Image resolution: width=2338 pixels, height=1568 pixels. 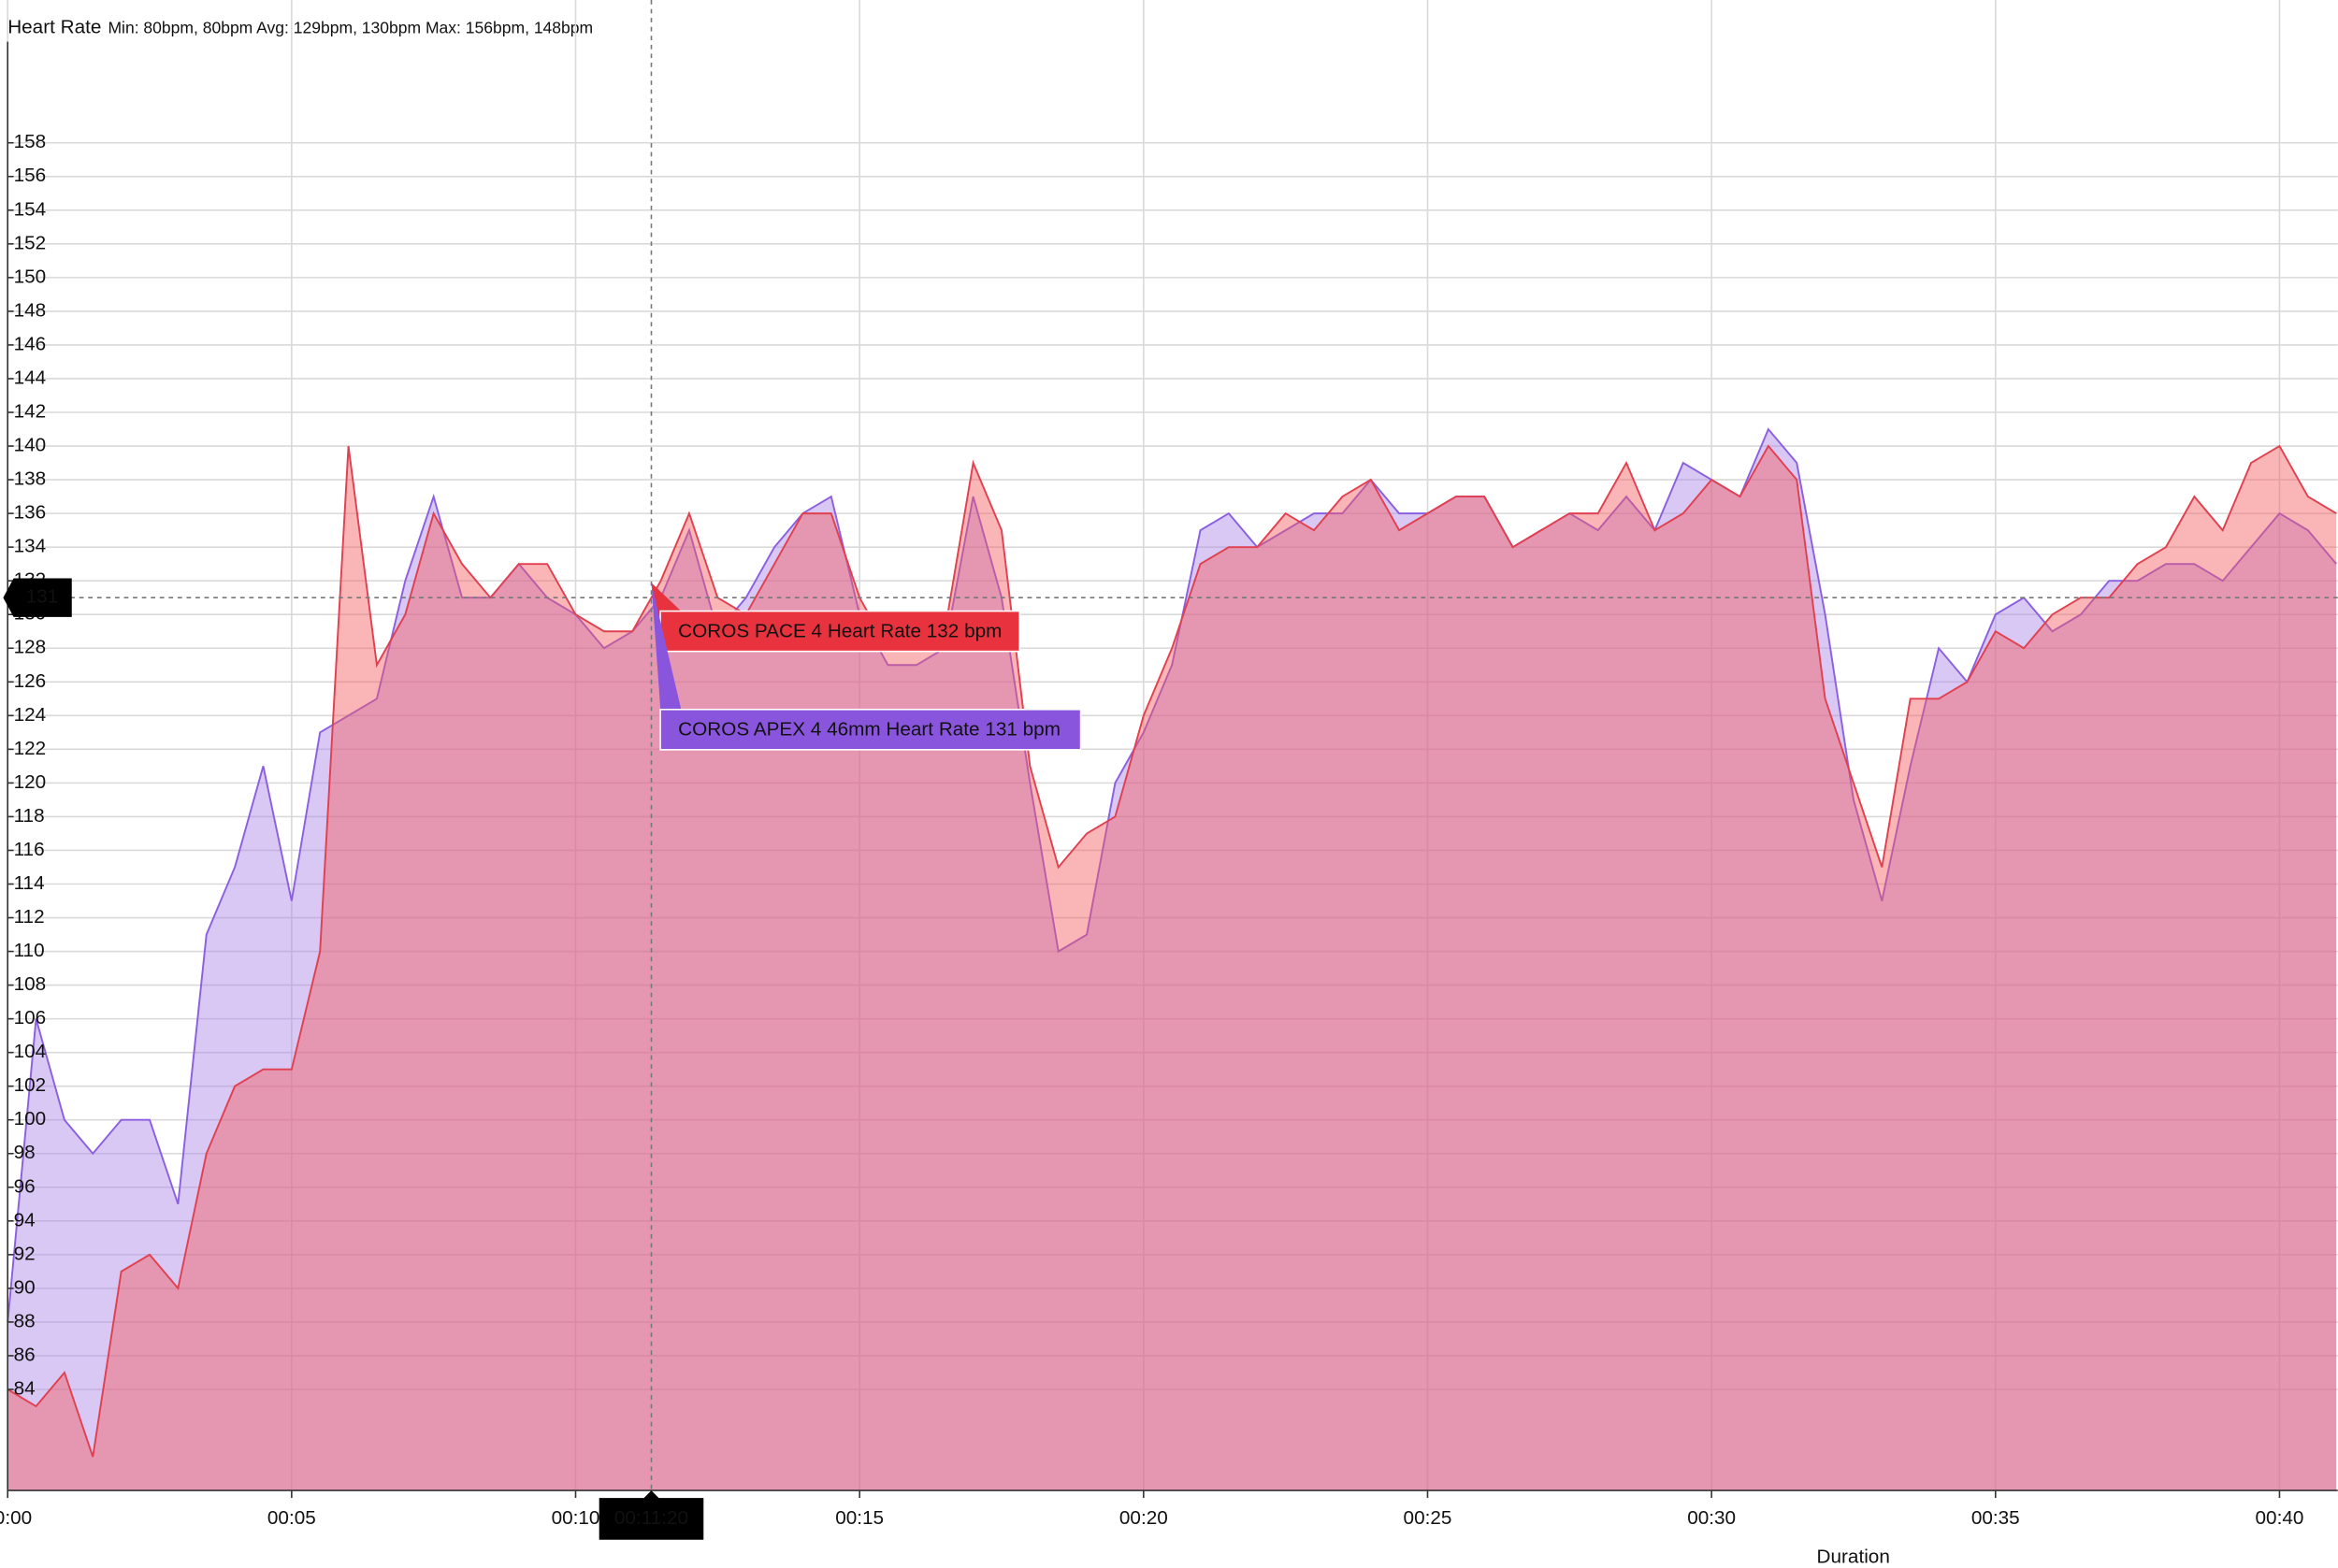 I want to click on y-tick-label: 116, so click(x=30, y=849).